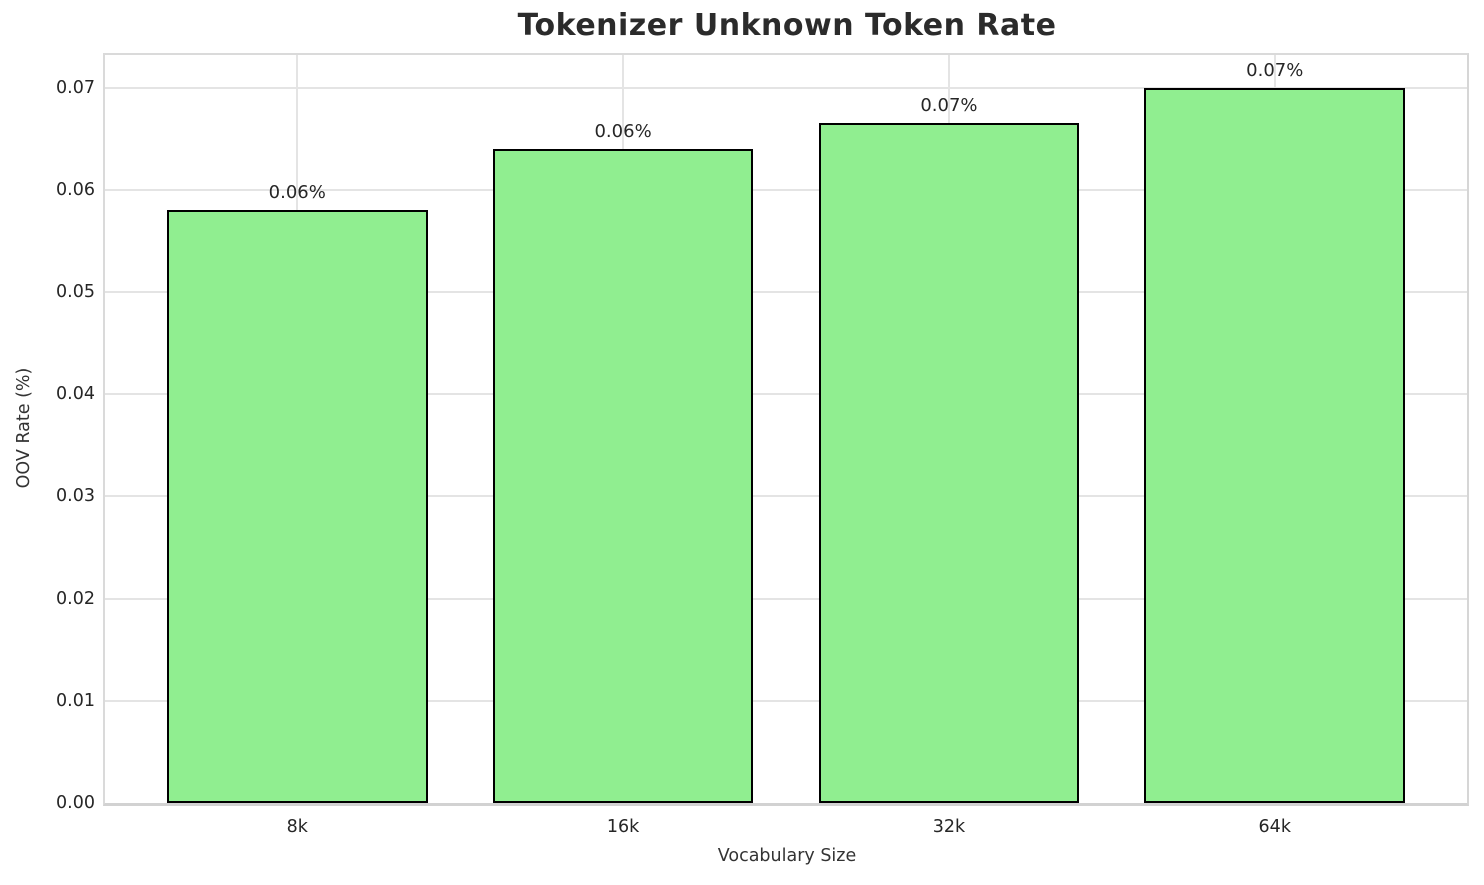 Image resolution: width=1484 pixels, height=885 pixels. Describe the element at coordinates (787, 25) in the screenshot. I see `chart-title: Tokenizer Unknown Token Rate` at that location.